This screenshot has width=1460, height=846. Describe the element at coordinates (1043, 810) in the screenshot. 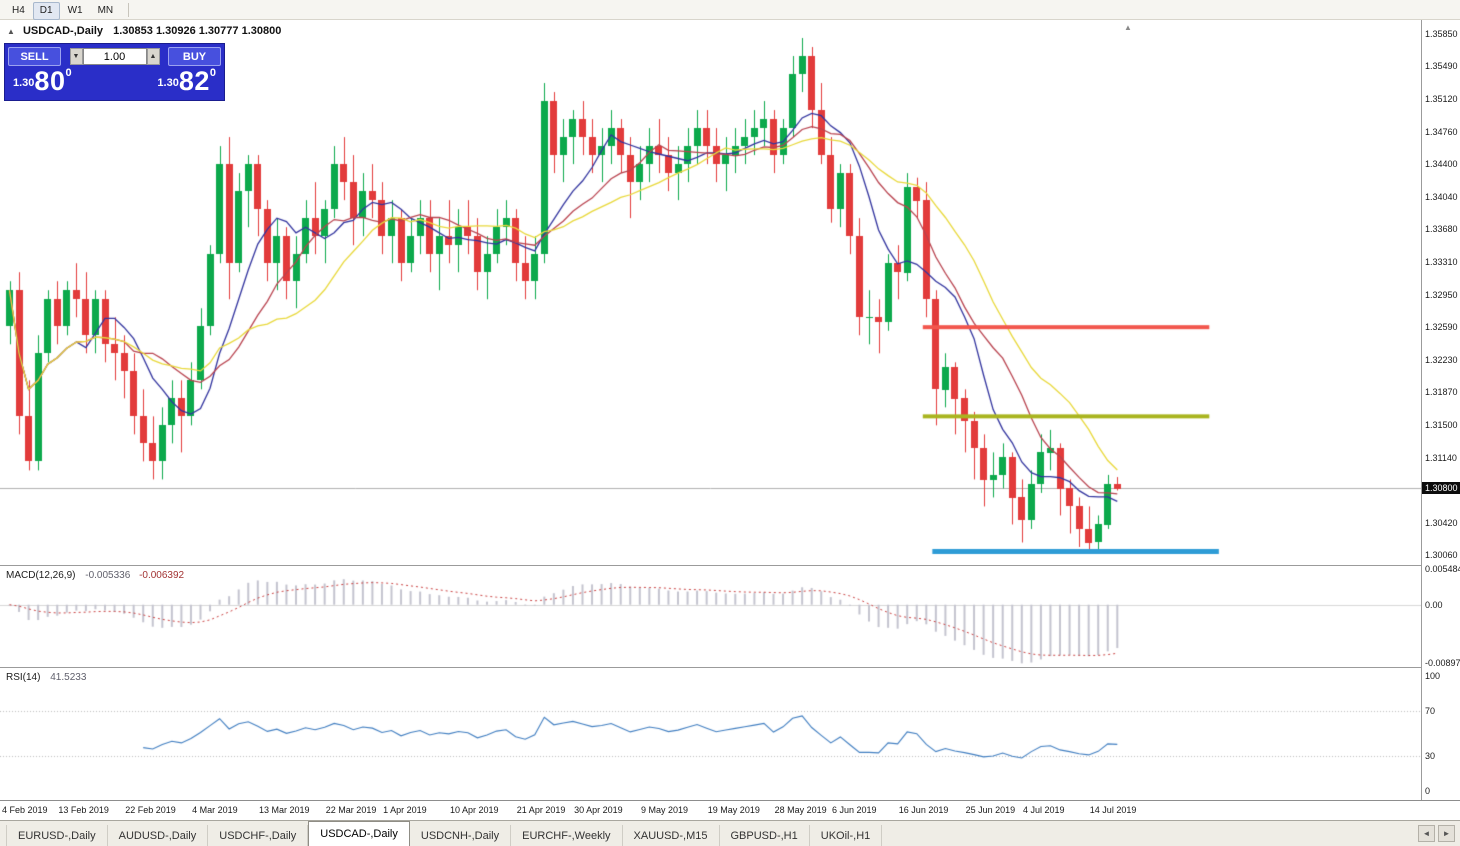

I see `date-tick-label: 4 Jul 2019` at that location.